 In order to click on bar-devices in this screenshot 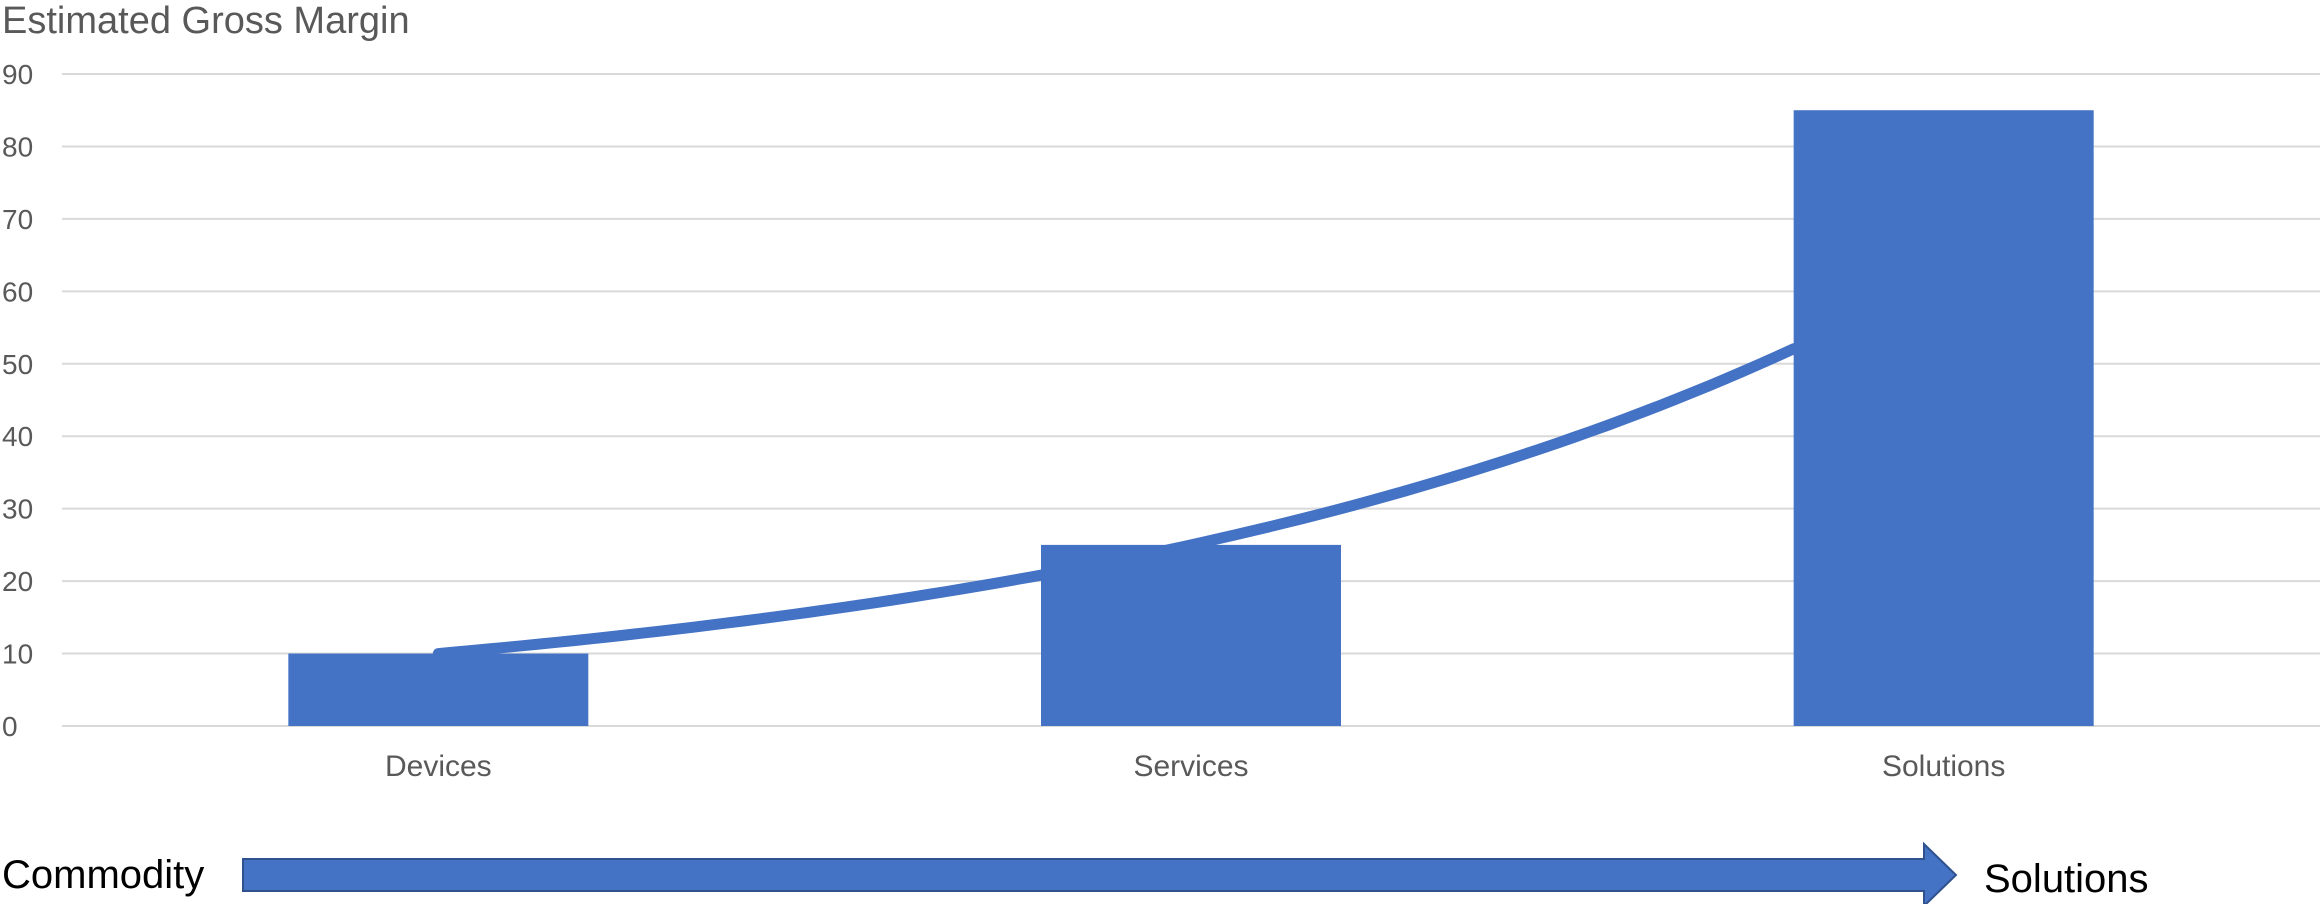, I will do `click(438, 689)`.